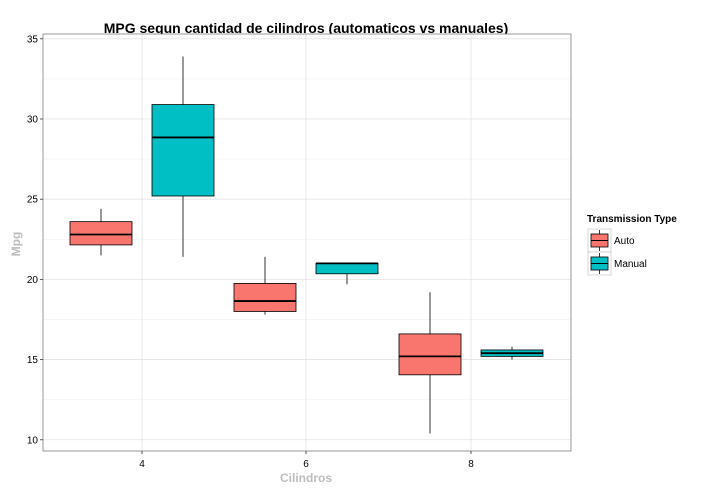 This screenshot has height=493, width=706. I want to click on x-tick-label: 6, so click(306, 464).